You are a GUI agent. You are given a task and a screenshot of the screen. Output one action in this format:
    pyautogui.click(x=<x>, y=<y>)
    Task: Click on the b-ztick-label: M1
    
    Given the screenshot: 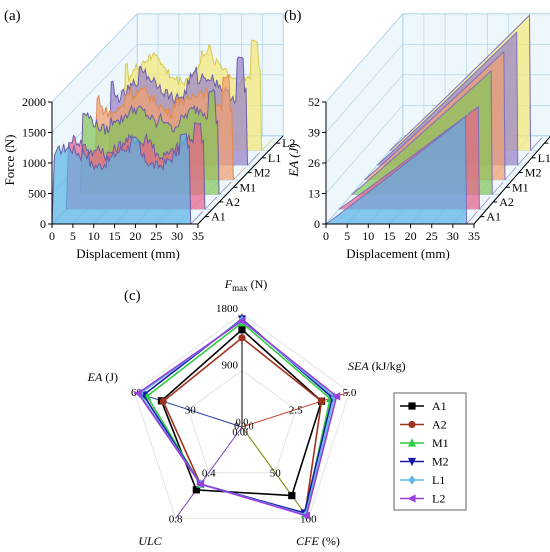 What is the action you would take?
    pyautogui.click(x=520, y=187)
    